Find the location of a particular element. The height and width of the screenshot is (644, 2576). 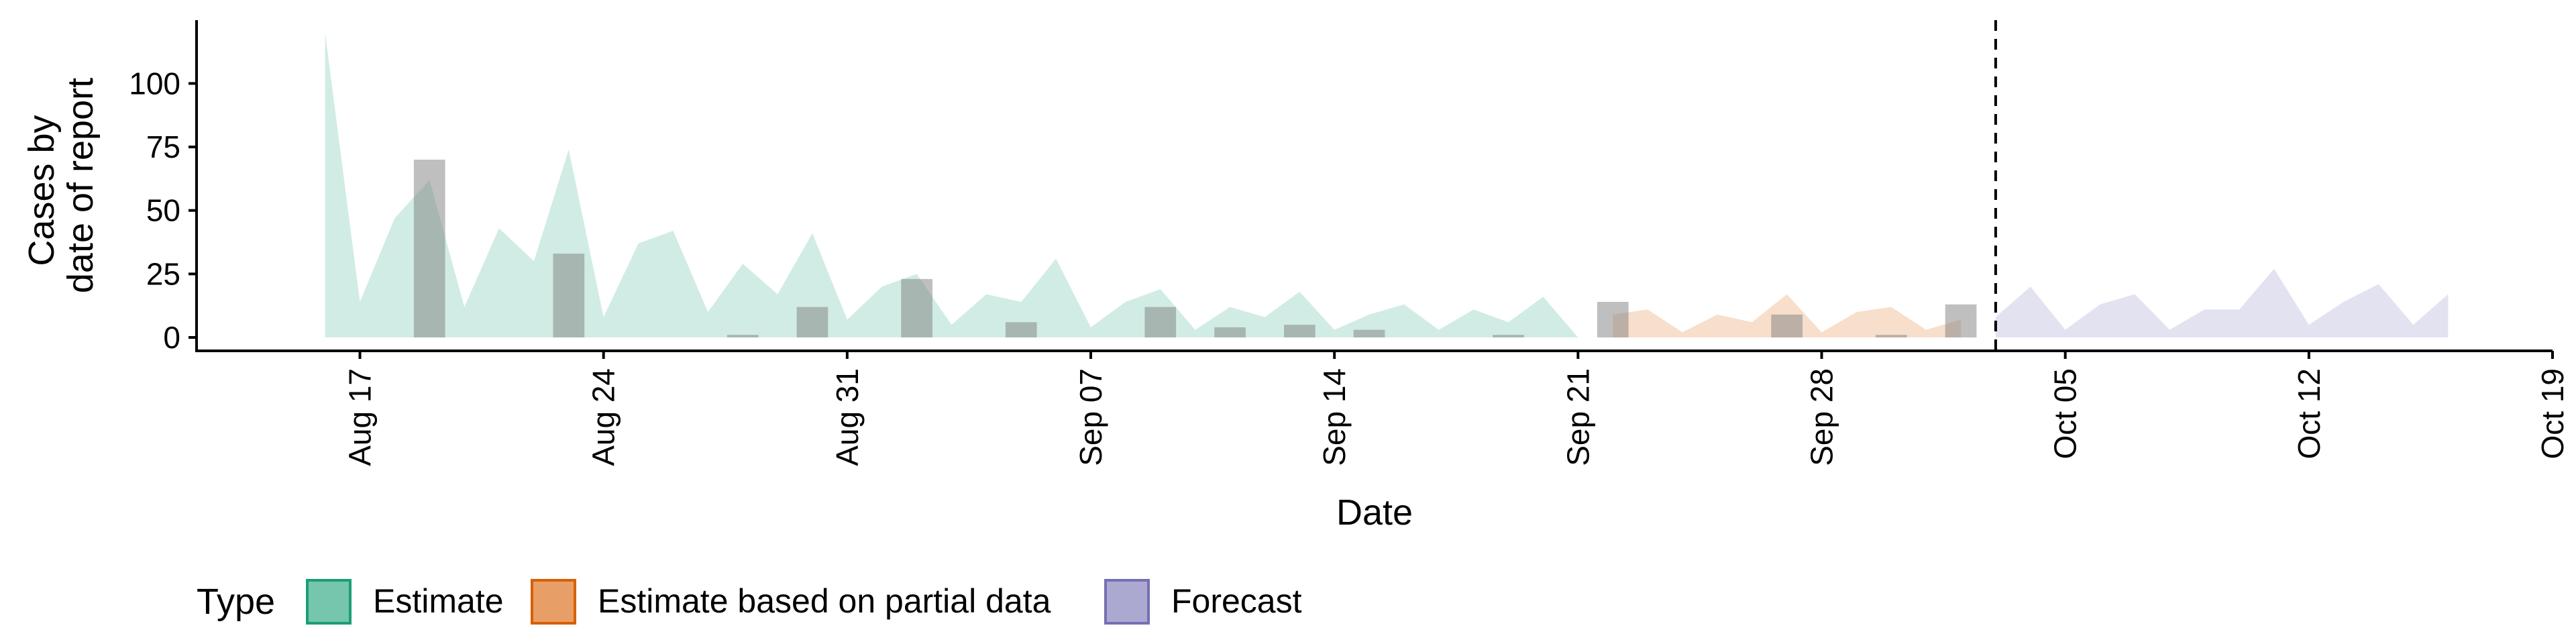

y-axis-title: Cases by date of report is located at coordinates (61, 185).